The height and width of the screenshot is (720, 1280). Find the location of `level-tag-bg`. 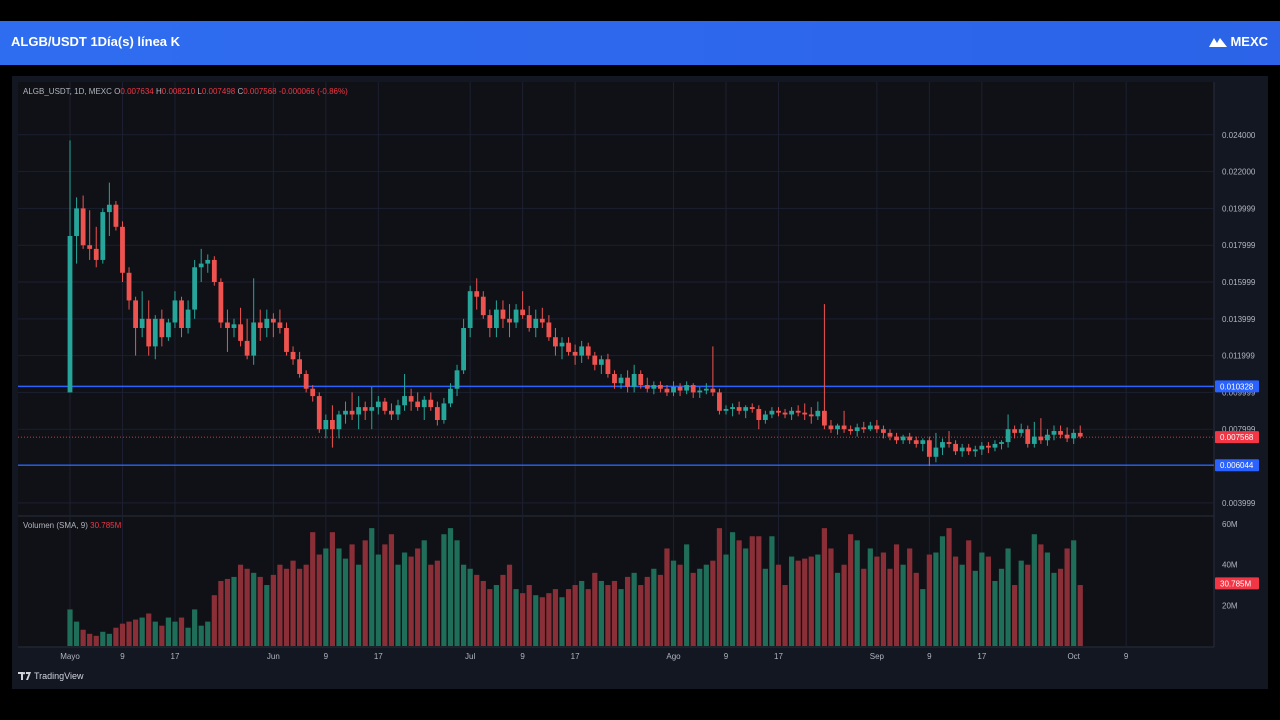

level-tag-bg is located at coordinates (1237, 465).